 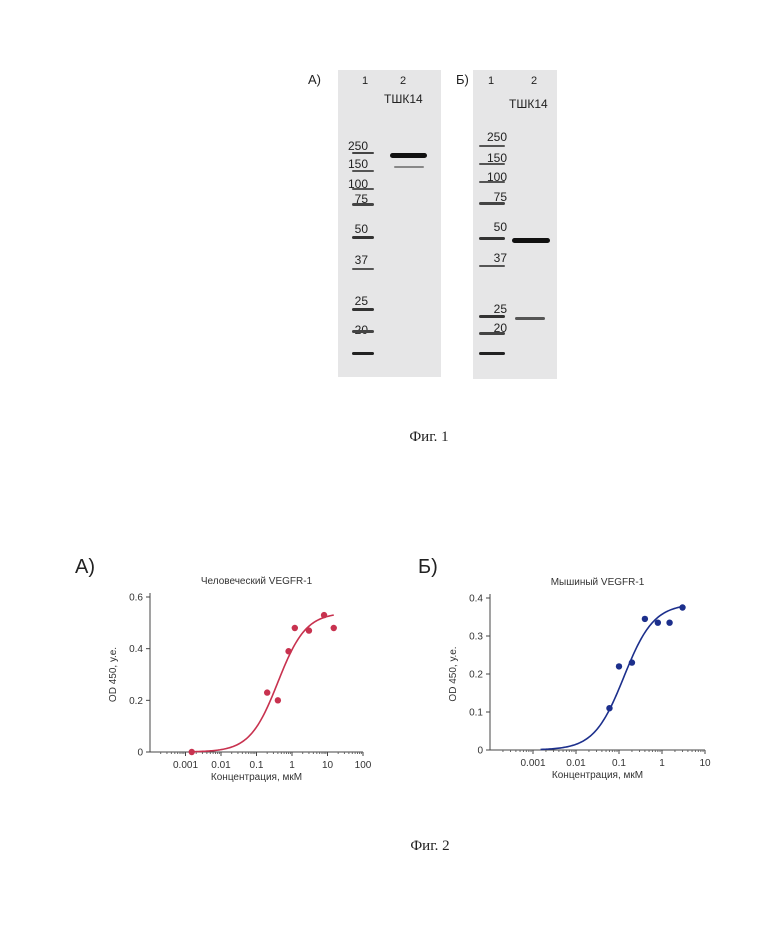 I want to click on gel-a-marker-25: 25, so click(x=351, y=301).